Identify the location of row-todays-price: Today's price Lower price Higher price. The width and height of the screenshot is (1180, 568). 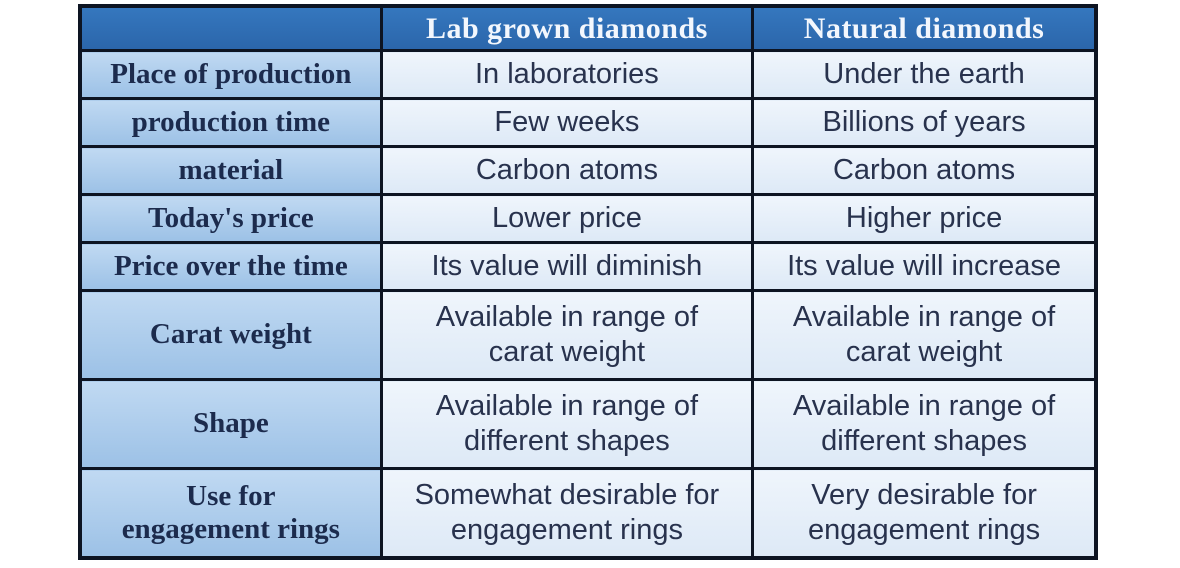
(588, 218).